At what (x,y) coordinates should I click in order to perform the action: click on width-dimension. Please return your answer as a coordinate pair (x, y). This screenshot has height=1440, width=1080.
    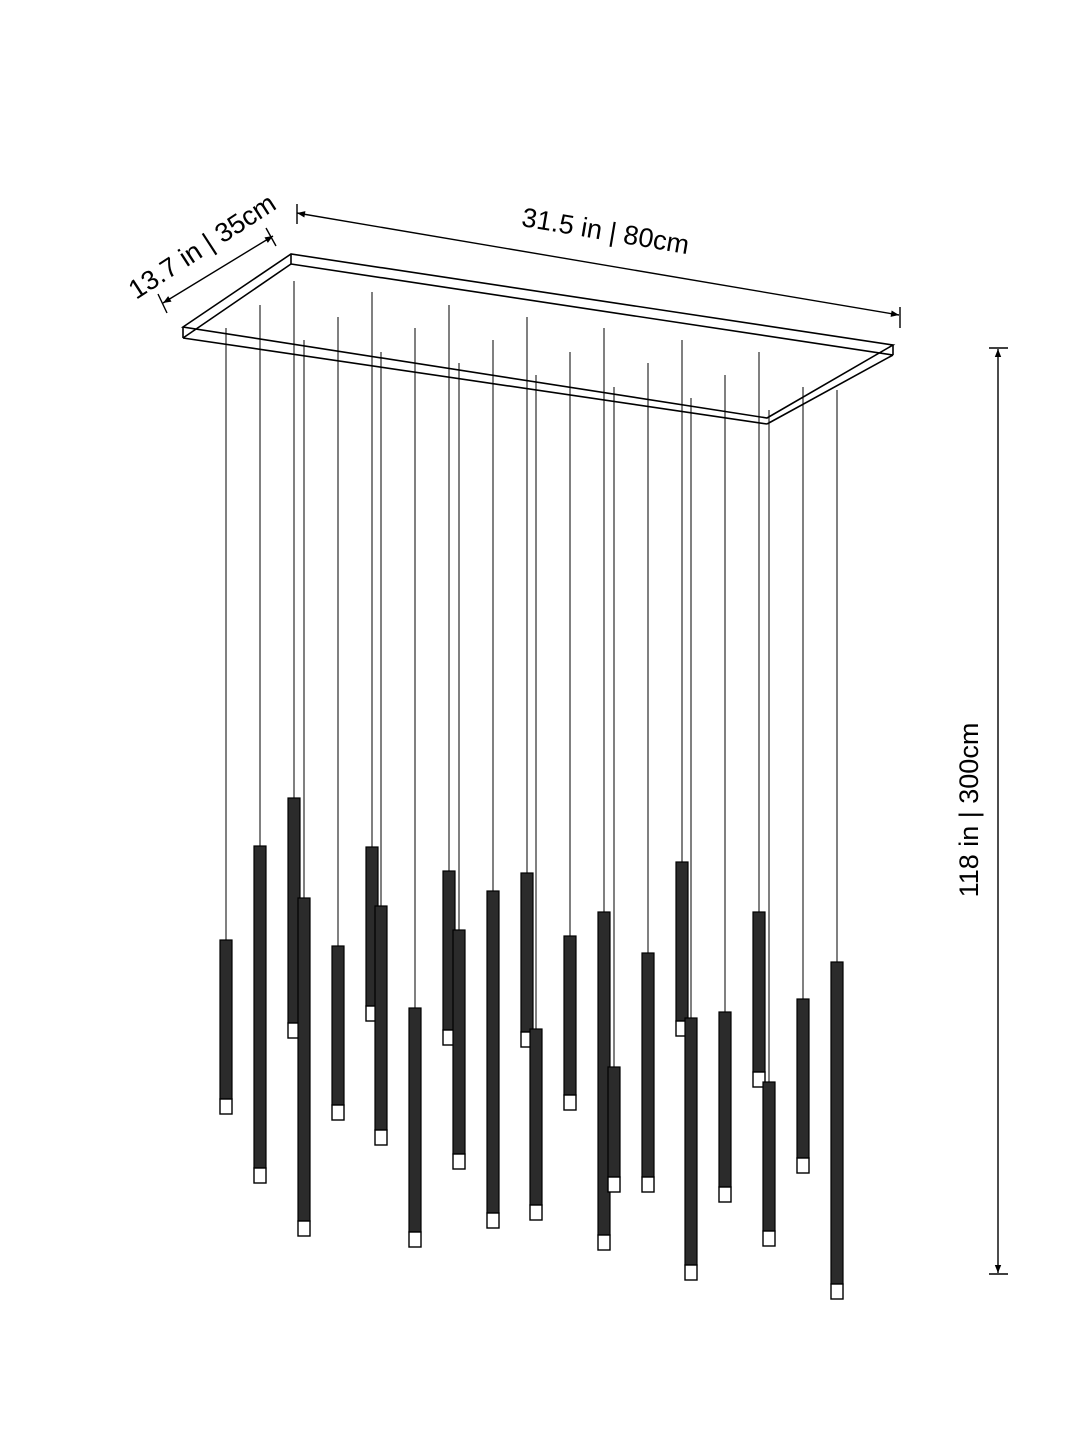
    Looking at the image, I should click on (598, 266).